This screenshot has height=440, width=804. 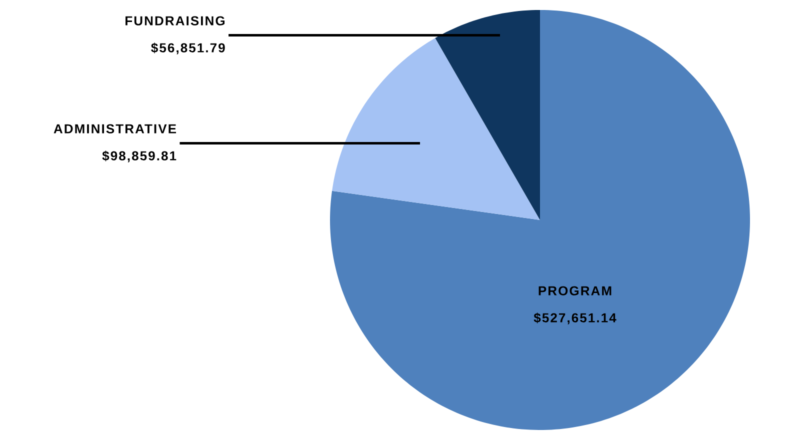 I want to click on data-label: $527,651.14, so click(x=575, y=318).